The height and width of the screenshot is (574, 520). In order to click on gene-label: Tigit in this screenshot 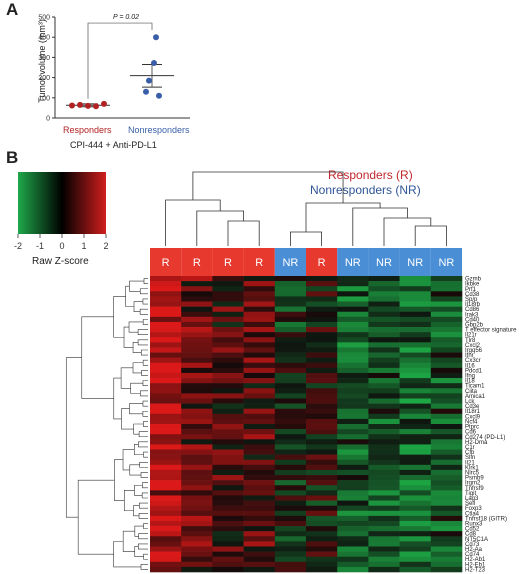, I will do `click(470, 494)`.